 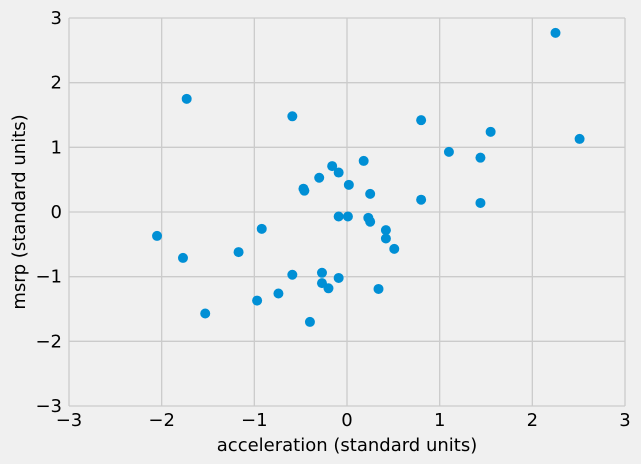 What do you see at coordinates (254, 420) in the screenshot?
I see `x-tick-label: −1` at bounding box center [254, 420].